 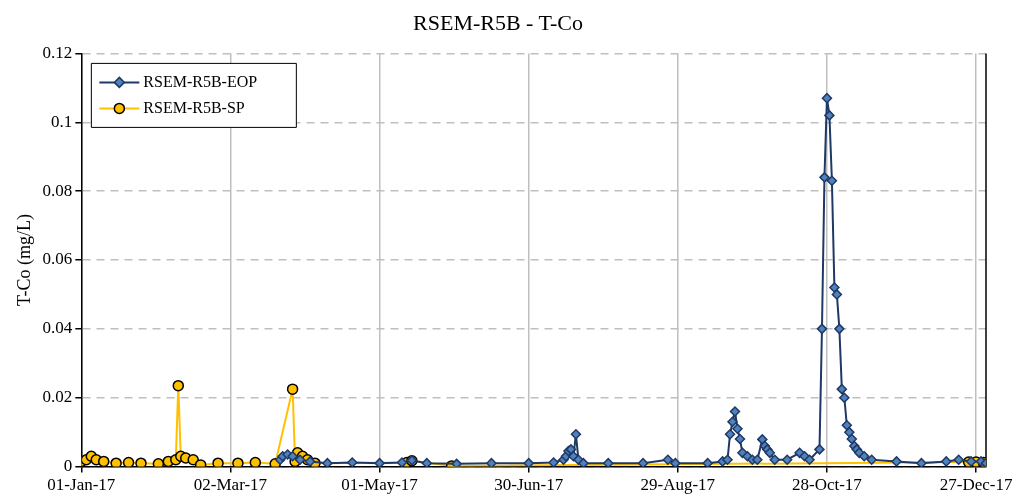 What do you see at coordinates (81, 485) in the screenshot?
I see `x-tick-label: 01-Jan-17` at bounding box center [81, 485].